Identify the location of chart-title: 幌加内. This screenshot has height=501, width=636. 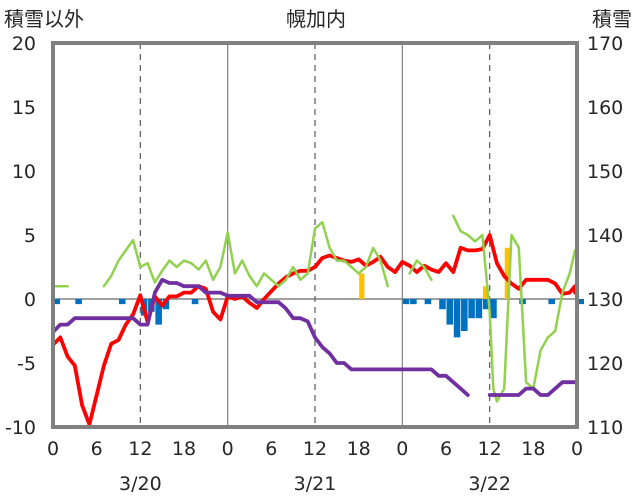
(316, 19).